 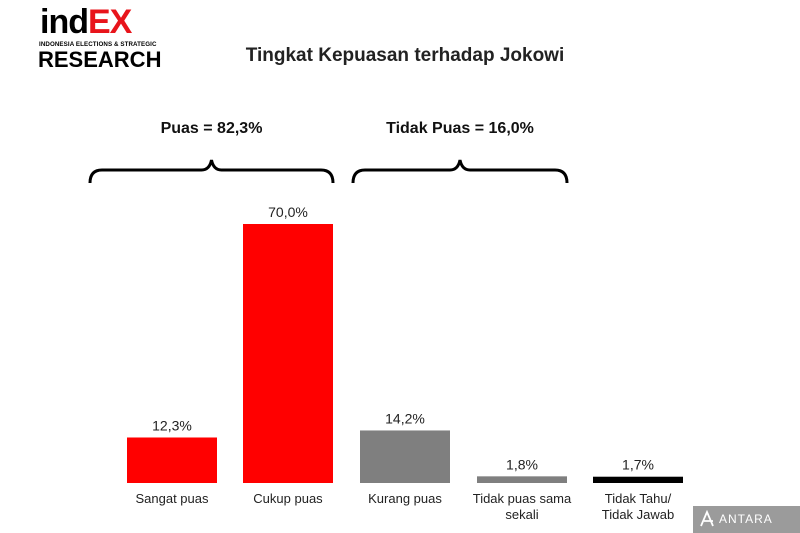 What do you see at coordinates (638, 498) in the screenshot?
I see `category-label-4: Tidak Tahu/` at bounding box center [638, 498].